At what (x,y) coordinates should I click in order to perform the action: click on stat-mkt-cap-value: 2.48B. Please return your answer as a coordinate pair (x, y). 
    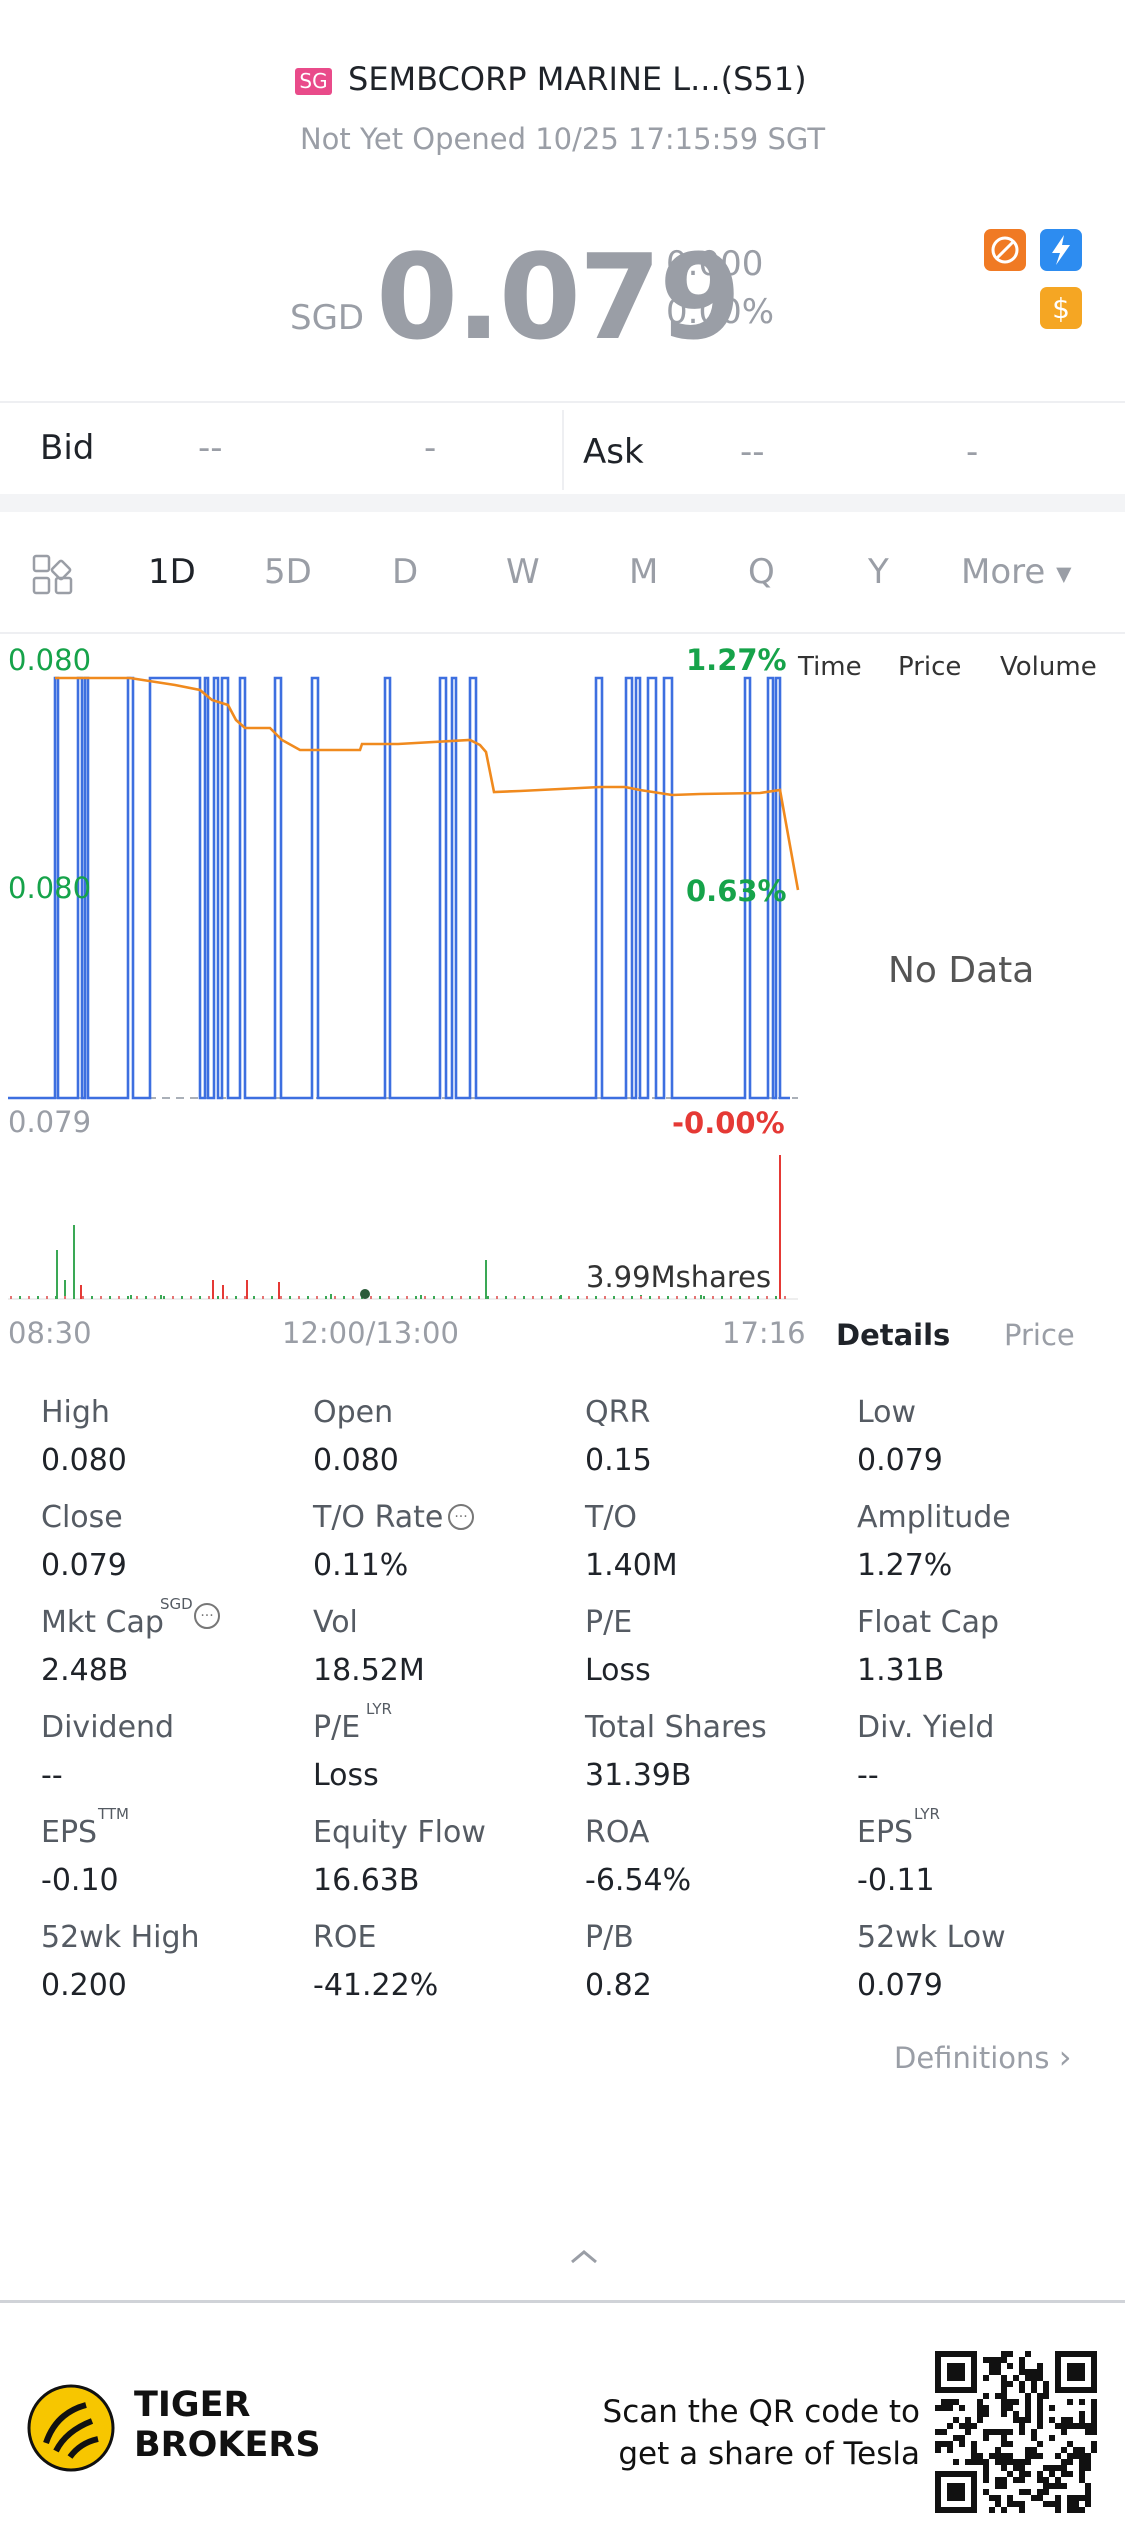
    Looking at the image, I should click on (85, 1670).